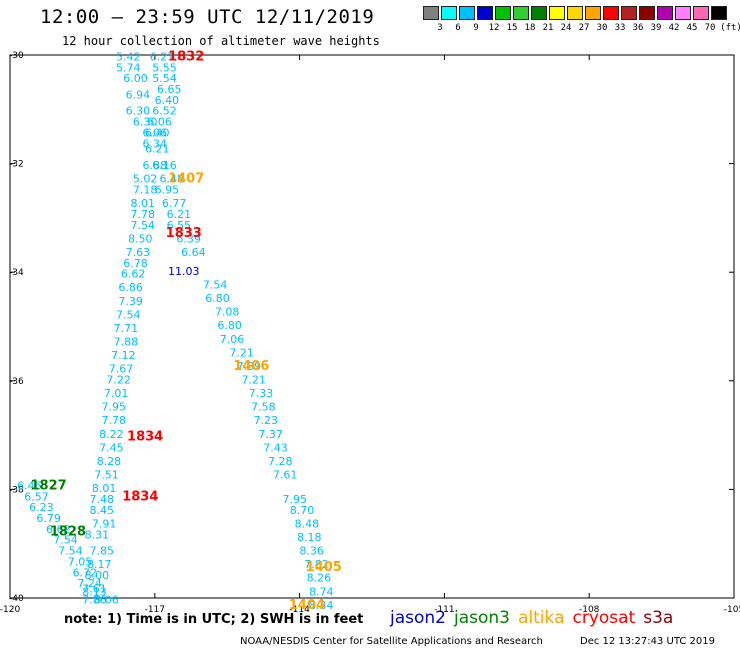 The image size is (740, 650). I want to click on wave-height-value: 7.24, so click(89, 583).